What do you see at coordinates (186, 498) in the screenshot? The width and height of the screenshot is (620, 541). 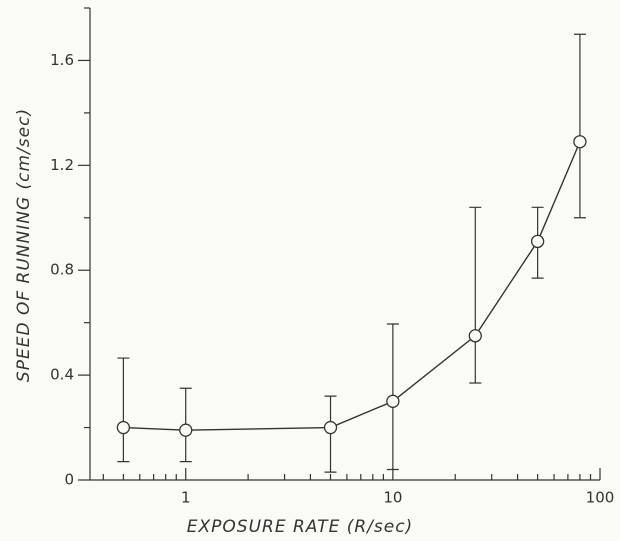 I see `x-tick-label: 1` at bounding box center [186, 498].